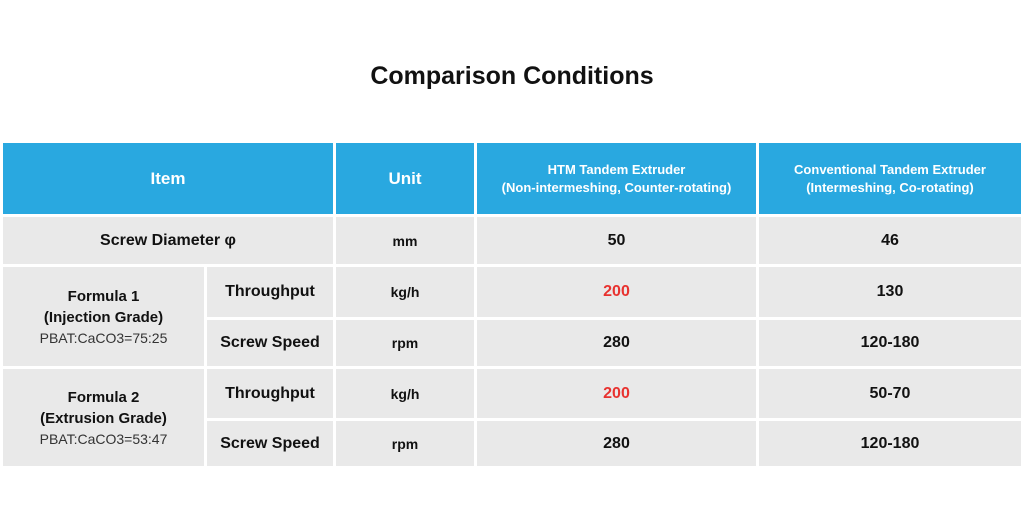 The image size is (1024, 512). I want to click on formula1-screw-speed-conv-value: 120-180, so click(890, 342).